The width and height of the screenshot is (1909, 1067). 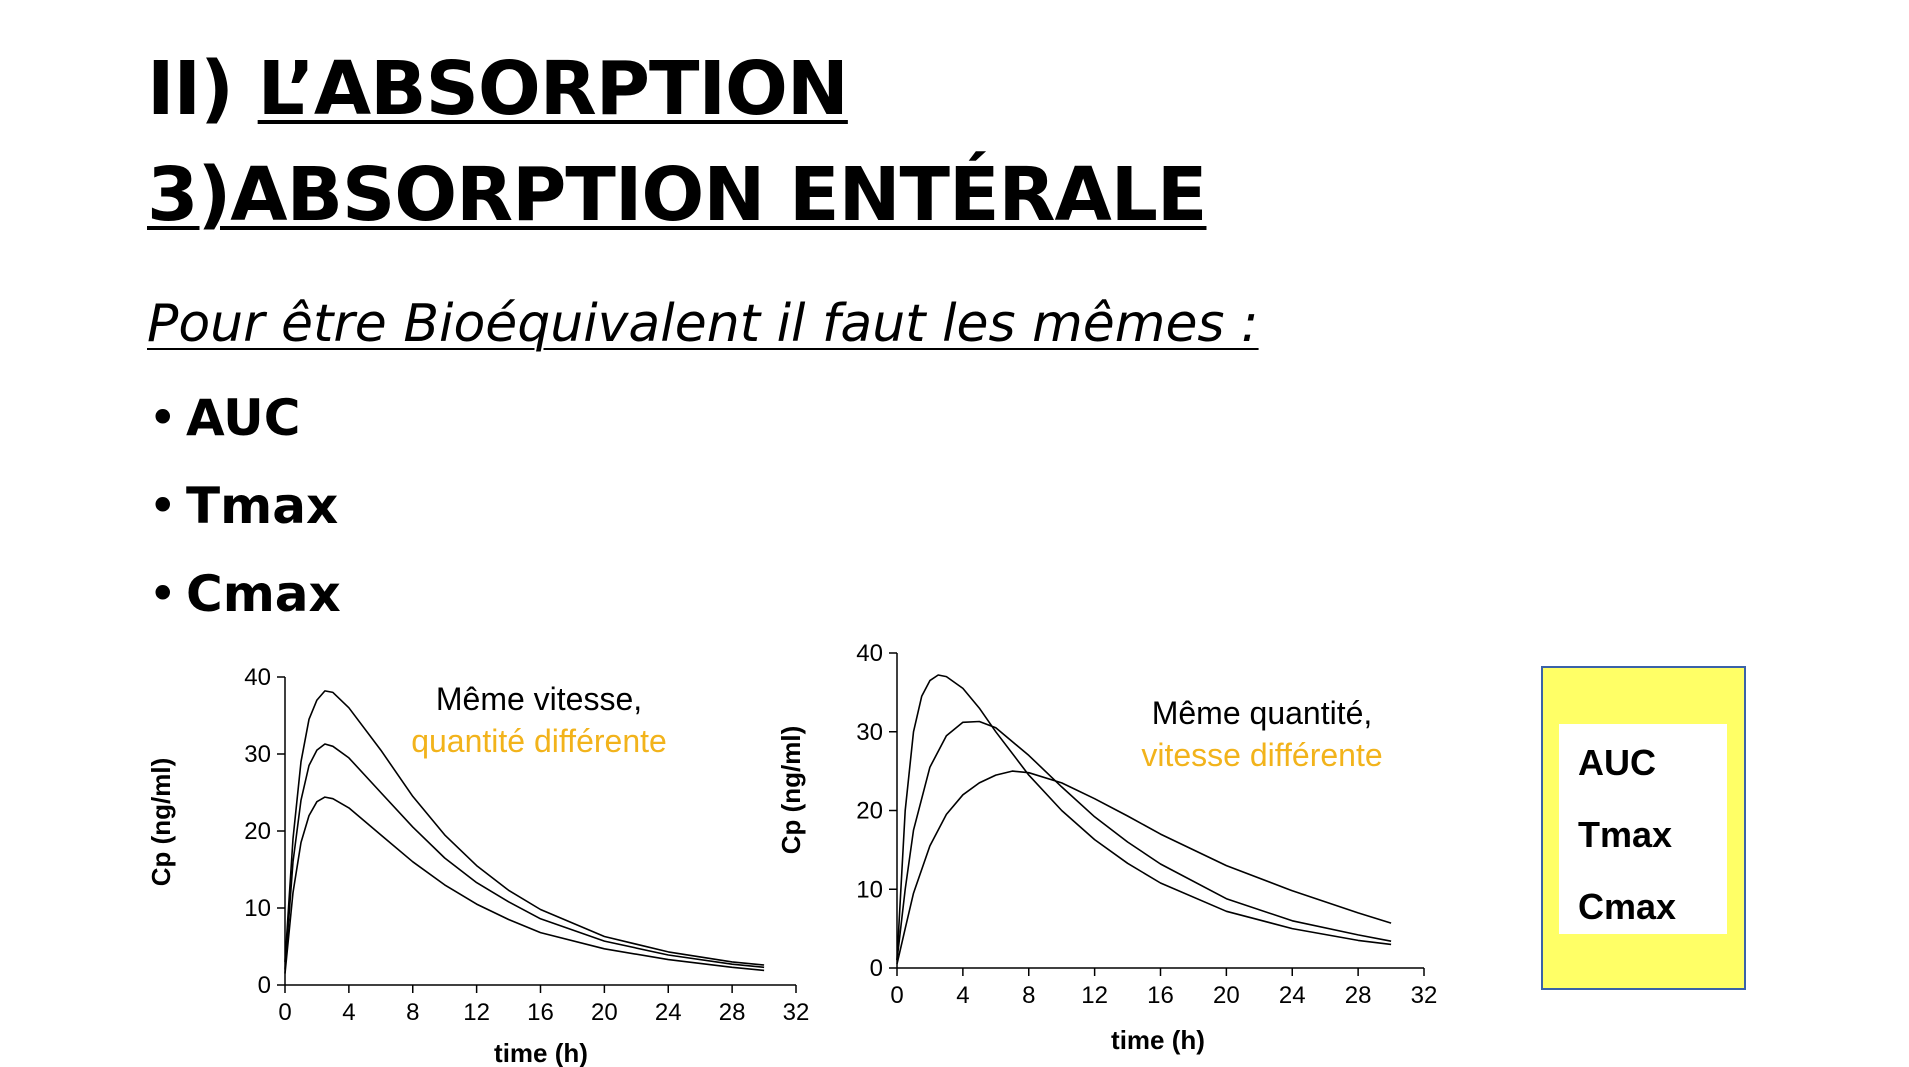 I want to click on bullet-item: • AUC, so click(x=244, y=432).